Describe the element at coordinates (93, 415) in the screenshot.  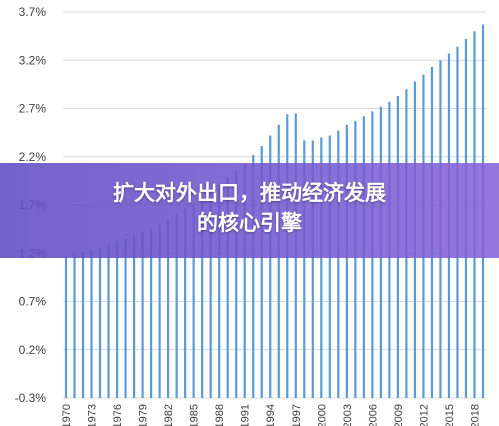
I see `x-tick-label: 1973` at that location.